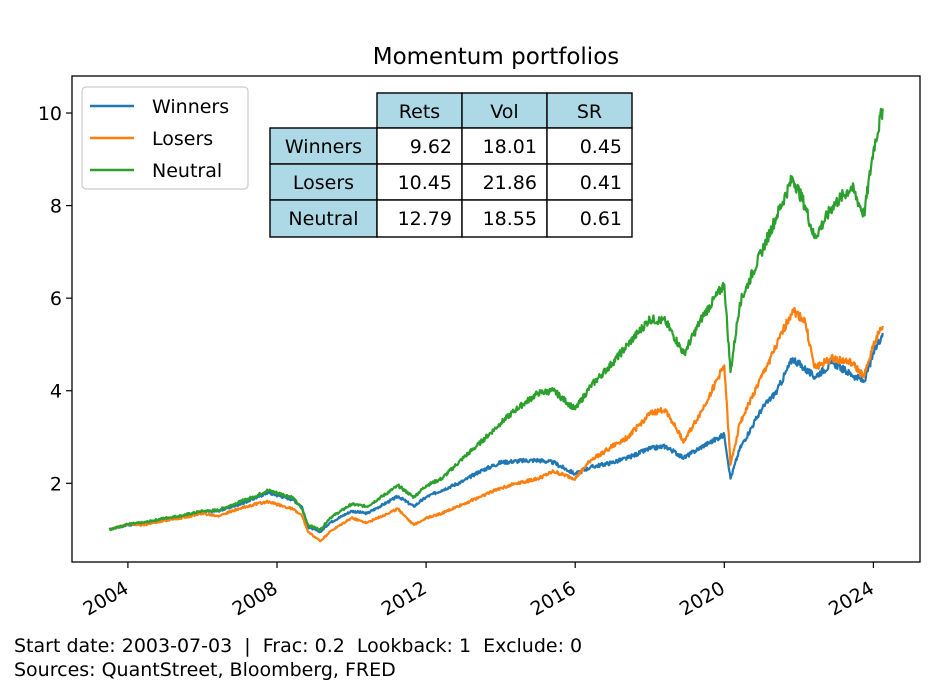 Image resolution: width=935 pixels, height=690 pixels. Describe the element at coordinates (504, 112) in the screenshot. I see `table-column-label: Vol` at that location.